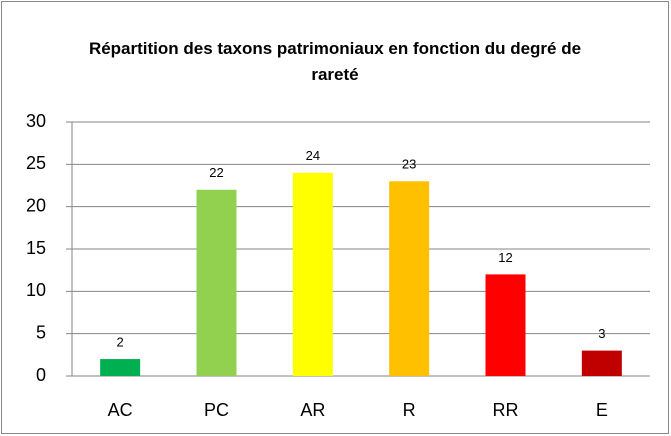  I want to click on x-tick-label: PC, so click(216, 410).